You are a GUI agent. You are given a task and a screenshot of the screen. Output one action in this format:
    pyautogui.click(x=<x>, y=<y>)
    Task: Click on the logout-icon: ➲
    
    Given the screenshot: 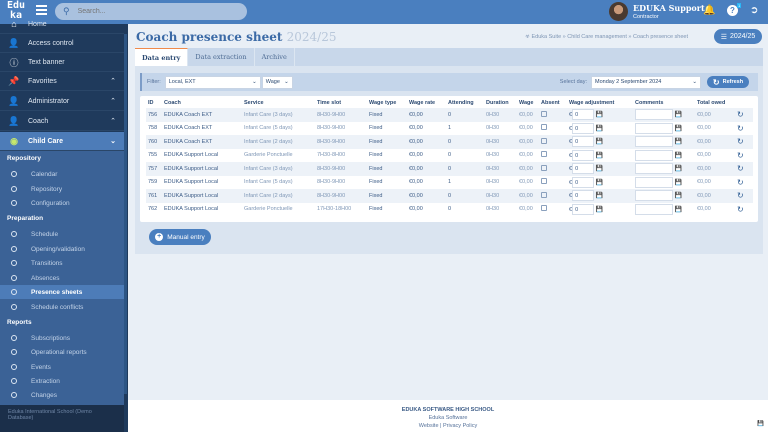 What is the action you would take?
    pyautogui.click(x=754, y=10)
    